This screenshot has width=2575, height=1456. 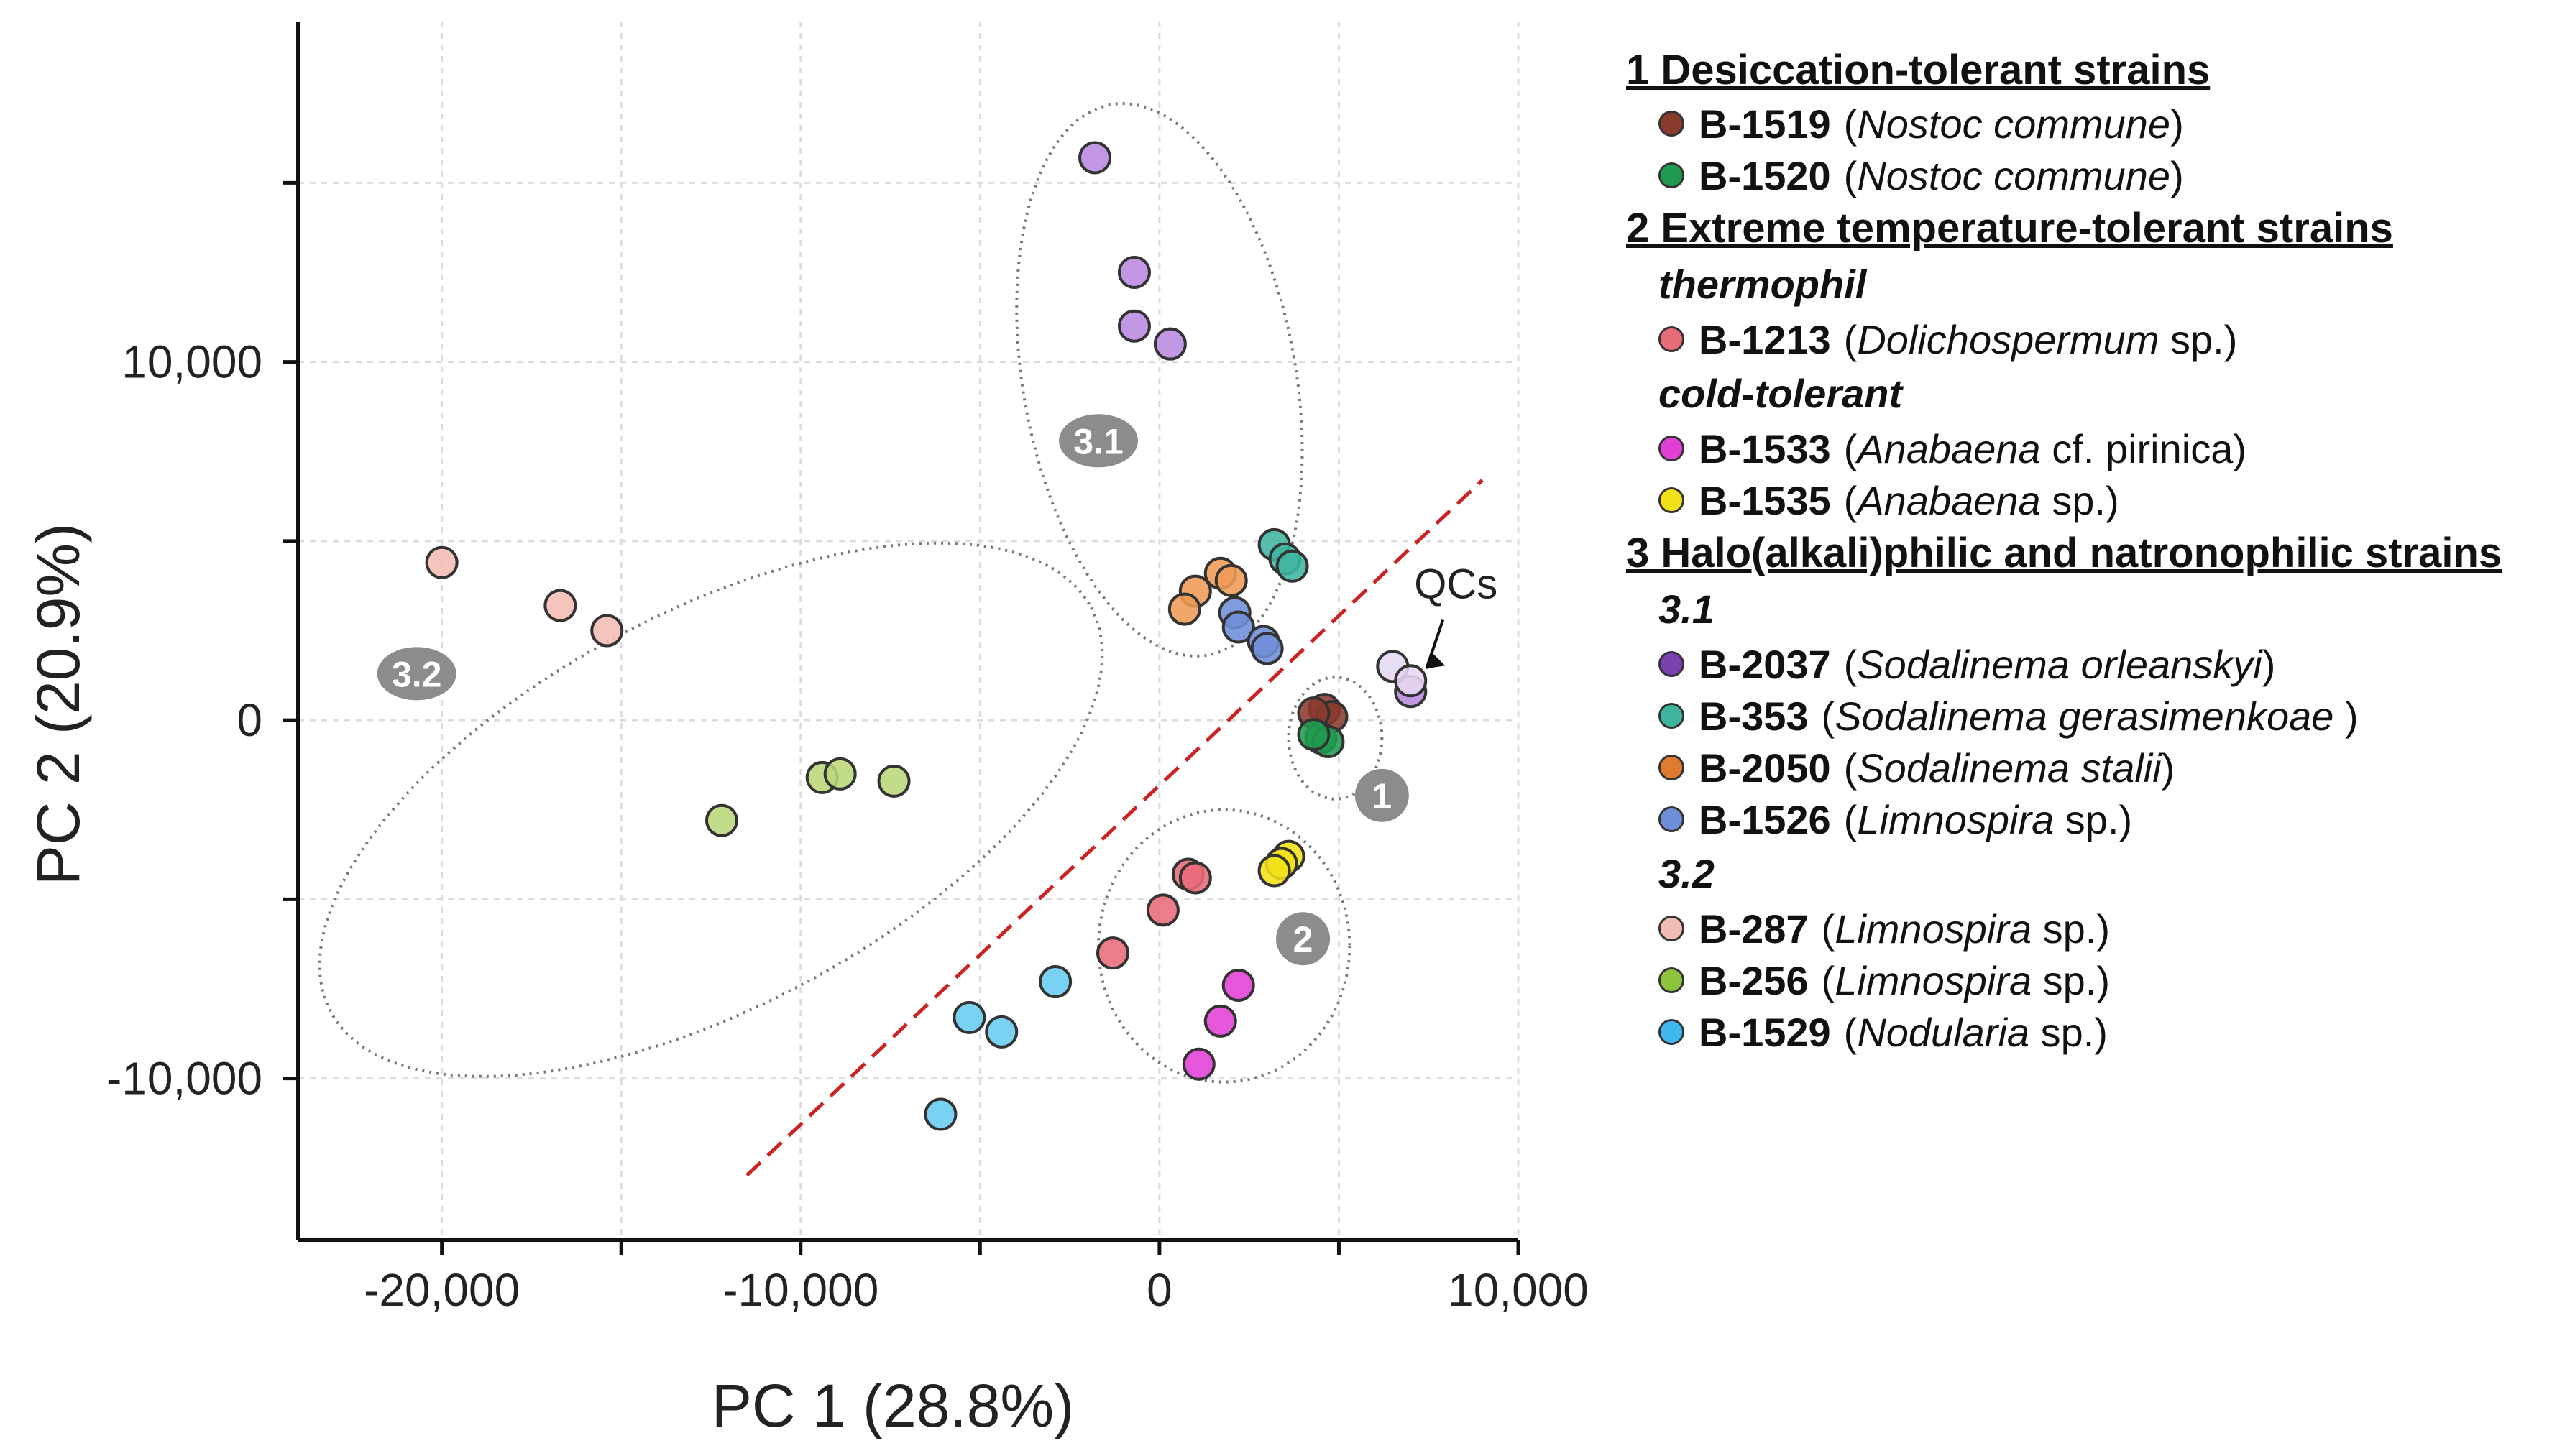 I want to click on legend-strain-code: B-2050, so click(x=1765, y=768).